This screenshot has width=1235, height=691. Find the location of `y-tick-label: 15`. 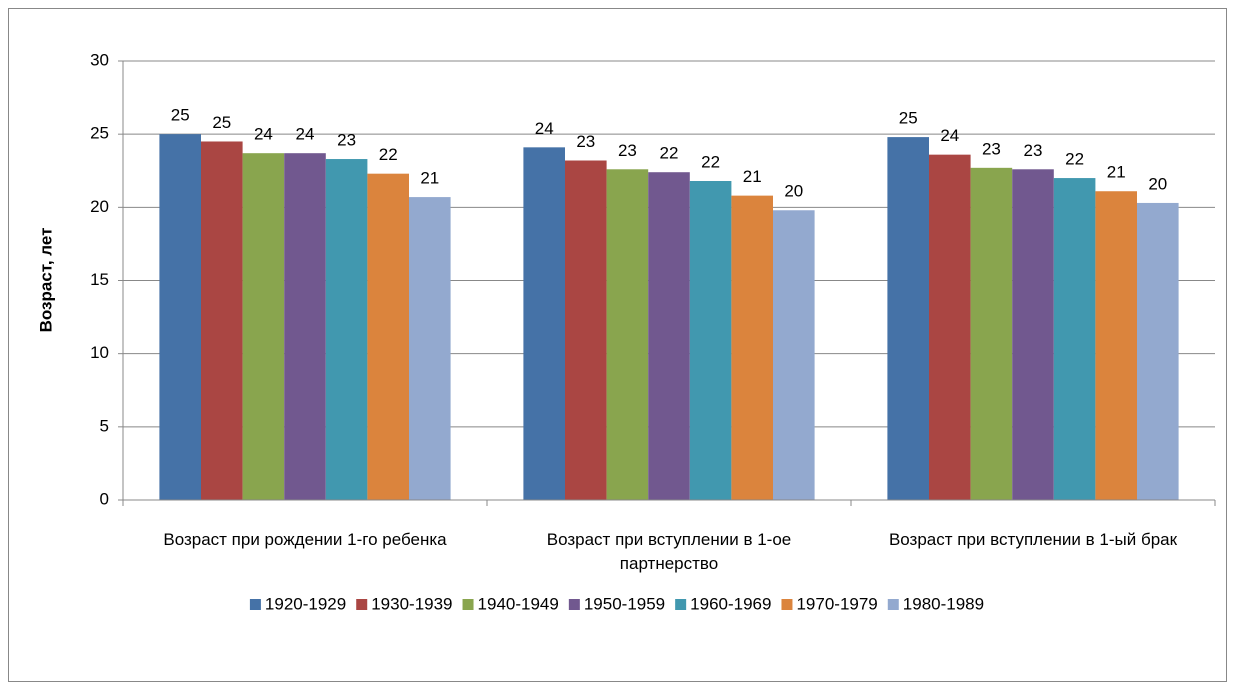

y-tick-label: 15 is located at coordinates (99, 279).